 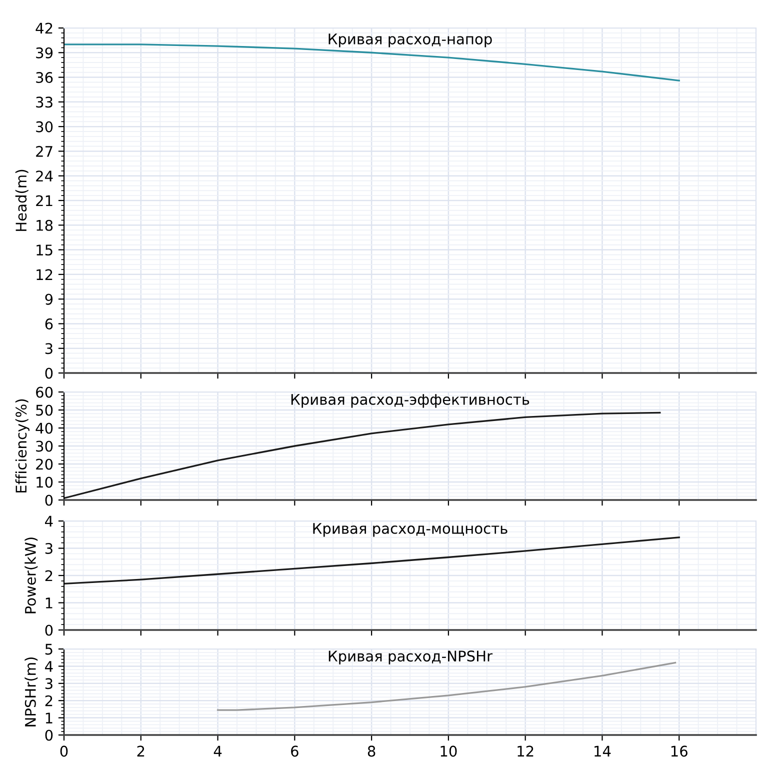 What do you see at coordinates (44, 464) in the screenshot?
I see `y-tick-label: 20` at bounding box center [44, 464].